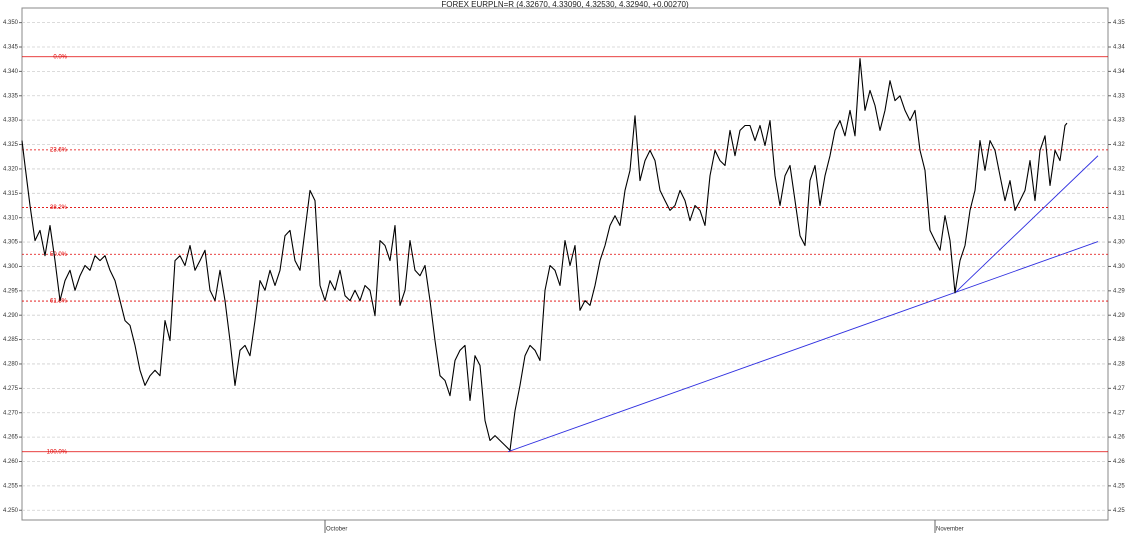 The image size is (1130, 533). I want to click on y-tick-label: 4.350, so click(11, 23).